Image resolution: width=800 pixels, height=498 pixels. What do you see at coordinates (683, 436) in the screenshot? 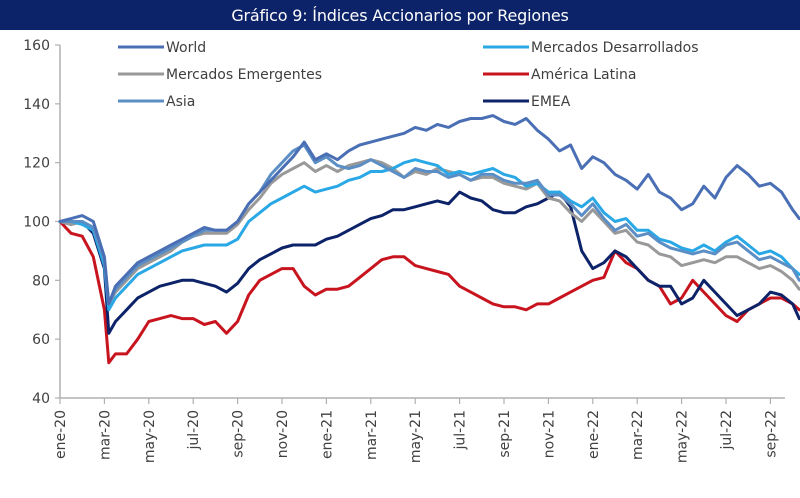
I see `x-tick-label: may-22` at bounding box center [683, 436].